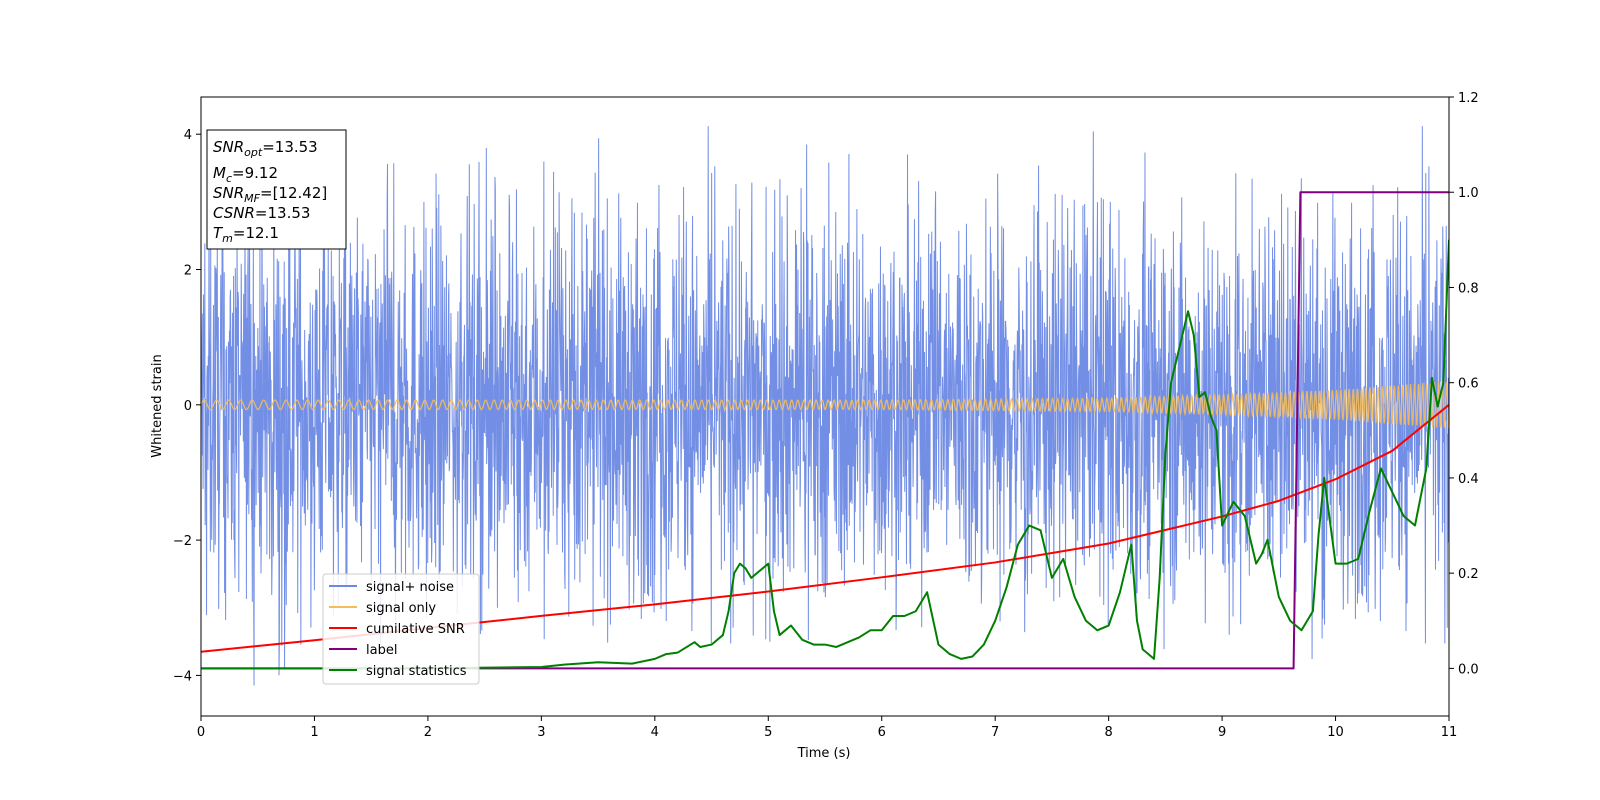 This screenshot has width=1600, height=800. I want to click on x-tick-label: 7, so click(995, 732).